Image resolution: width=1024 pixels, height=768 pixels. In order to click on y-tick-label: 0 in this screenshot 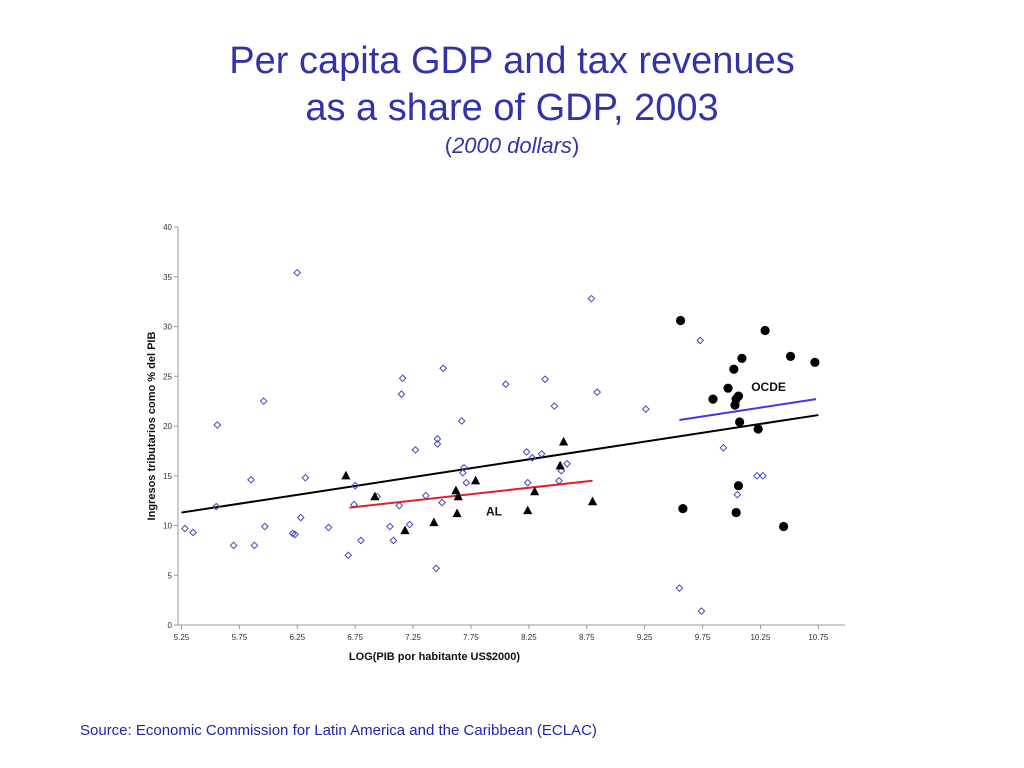, I will do `click(170, 625)`.